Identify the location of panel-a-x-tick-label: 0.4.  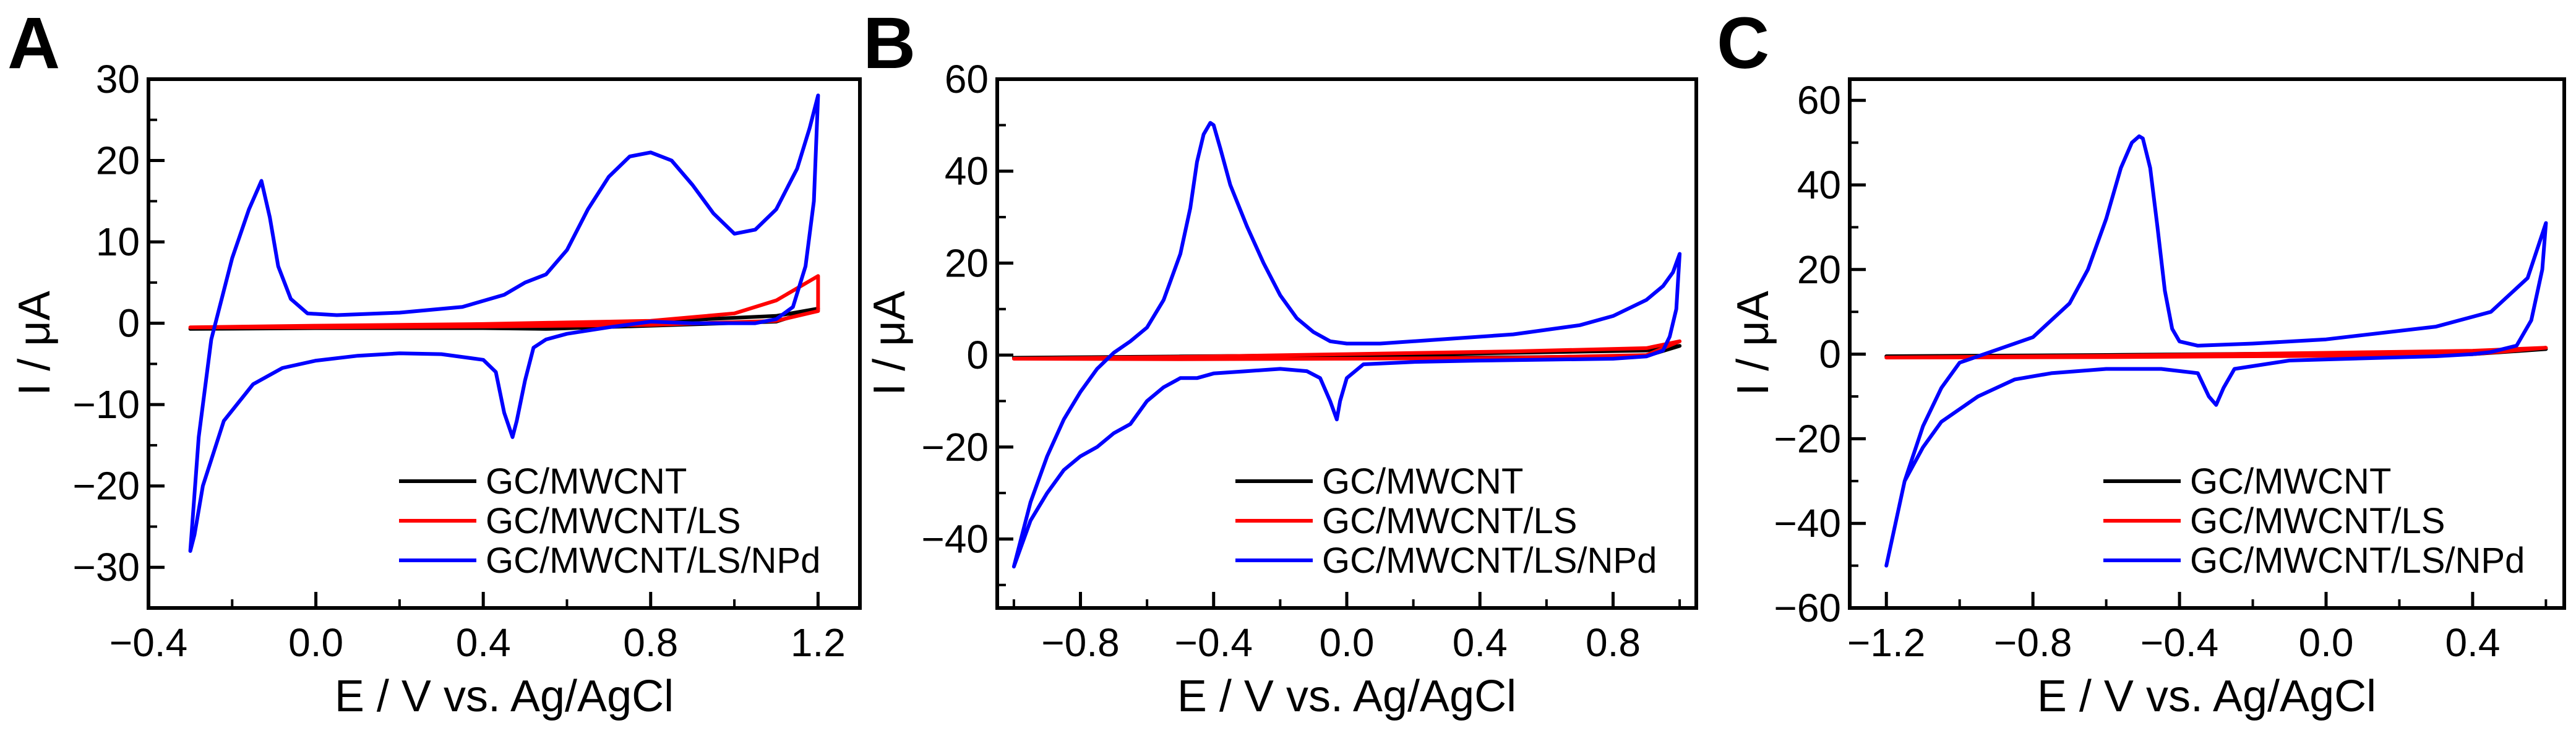
(483, 642).